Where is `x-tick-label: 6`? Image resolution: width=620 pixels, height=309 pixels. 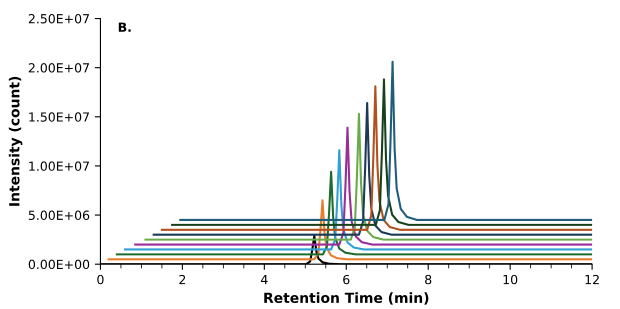 x-tick-label: 6 is located at coordinates (346, 279).